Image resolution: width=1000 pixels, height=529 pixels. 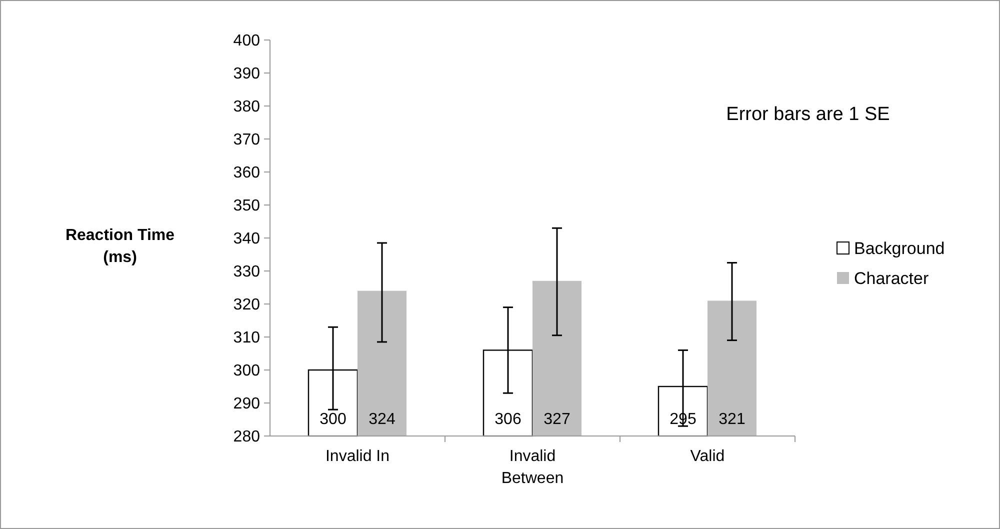 I want to click on data-label: 324, so click(x=382, y=419).